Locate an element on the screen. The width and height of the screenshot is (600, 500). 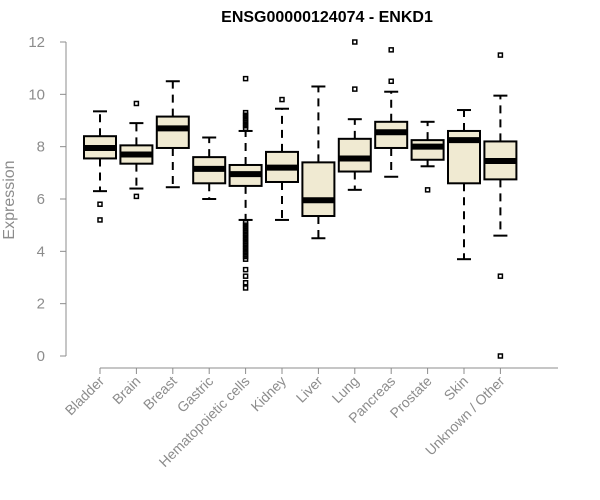
y-axis-label: Expression is located at coordinates (9, 199).